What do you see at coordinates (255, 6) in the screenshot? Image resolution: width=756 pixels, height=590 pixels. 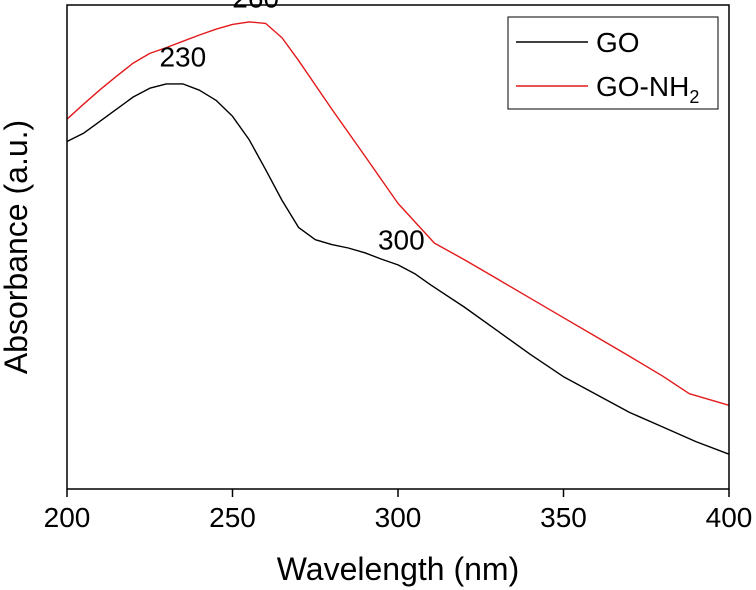 I see `peak-label: 260` at bounding box center [255, 6].